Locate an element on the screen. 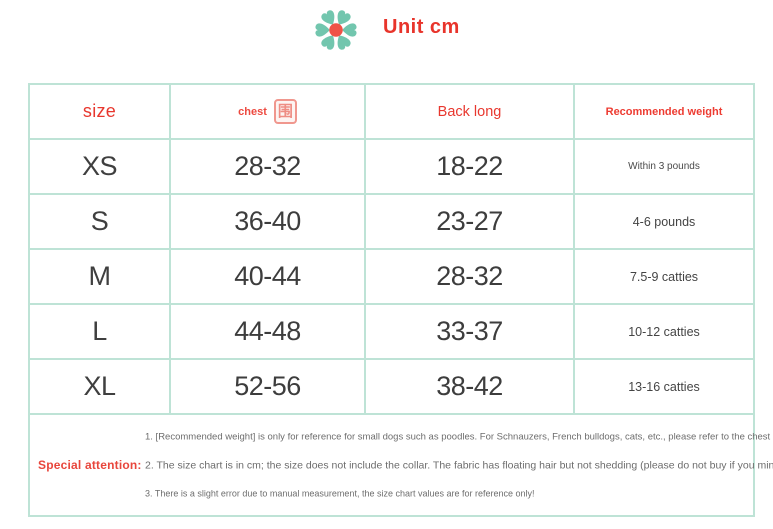  column-header-chest: chest 围 is located at coordinates (268, 112).